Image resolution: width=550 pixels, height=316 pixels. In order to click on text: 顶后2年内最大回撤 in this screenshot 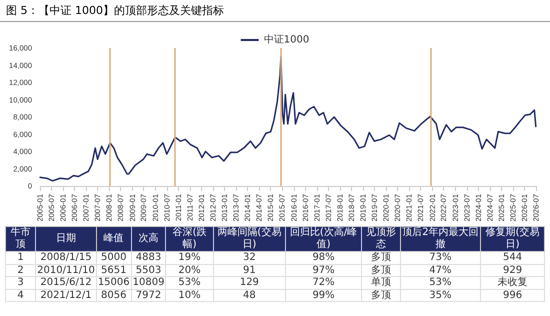, I will do `click(440, 239)`.